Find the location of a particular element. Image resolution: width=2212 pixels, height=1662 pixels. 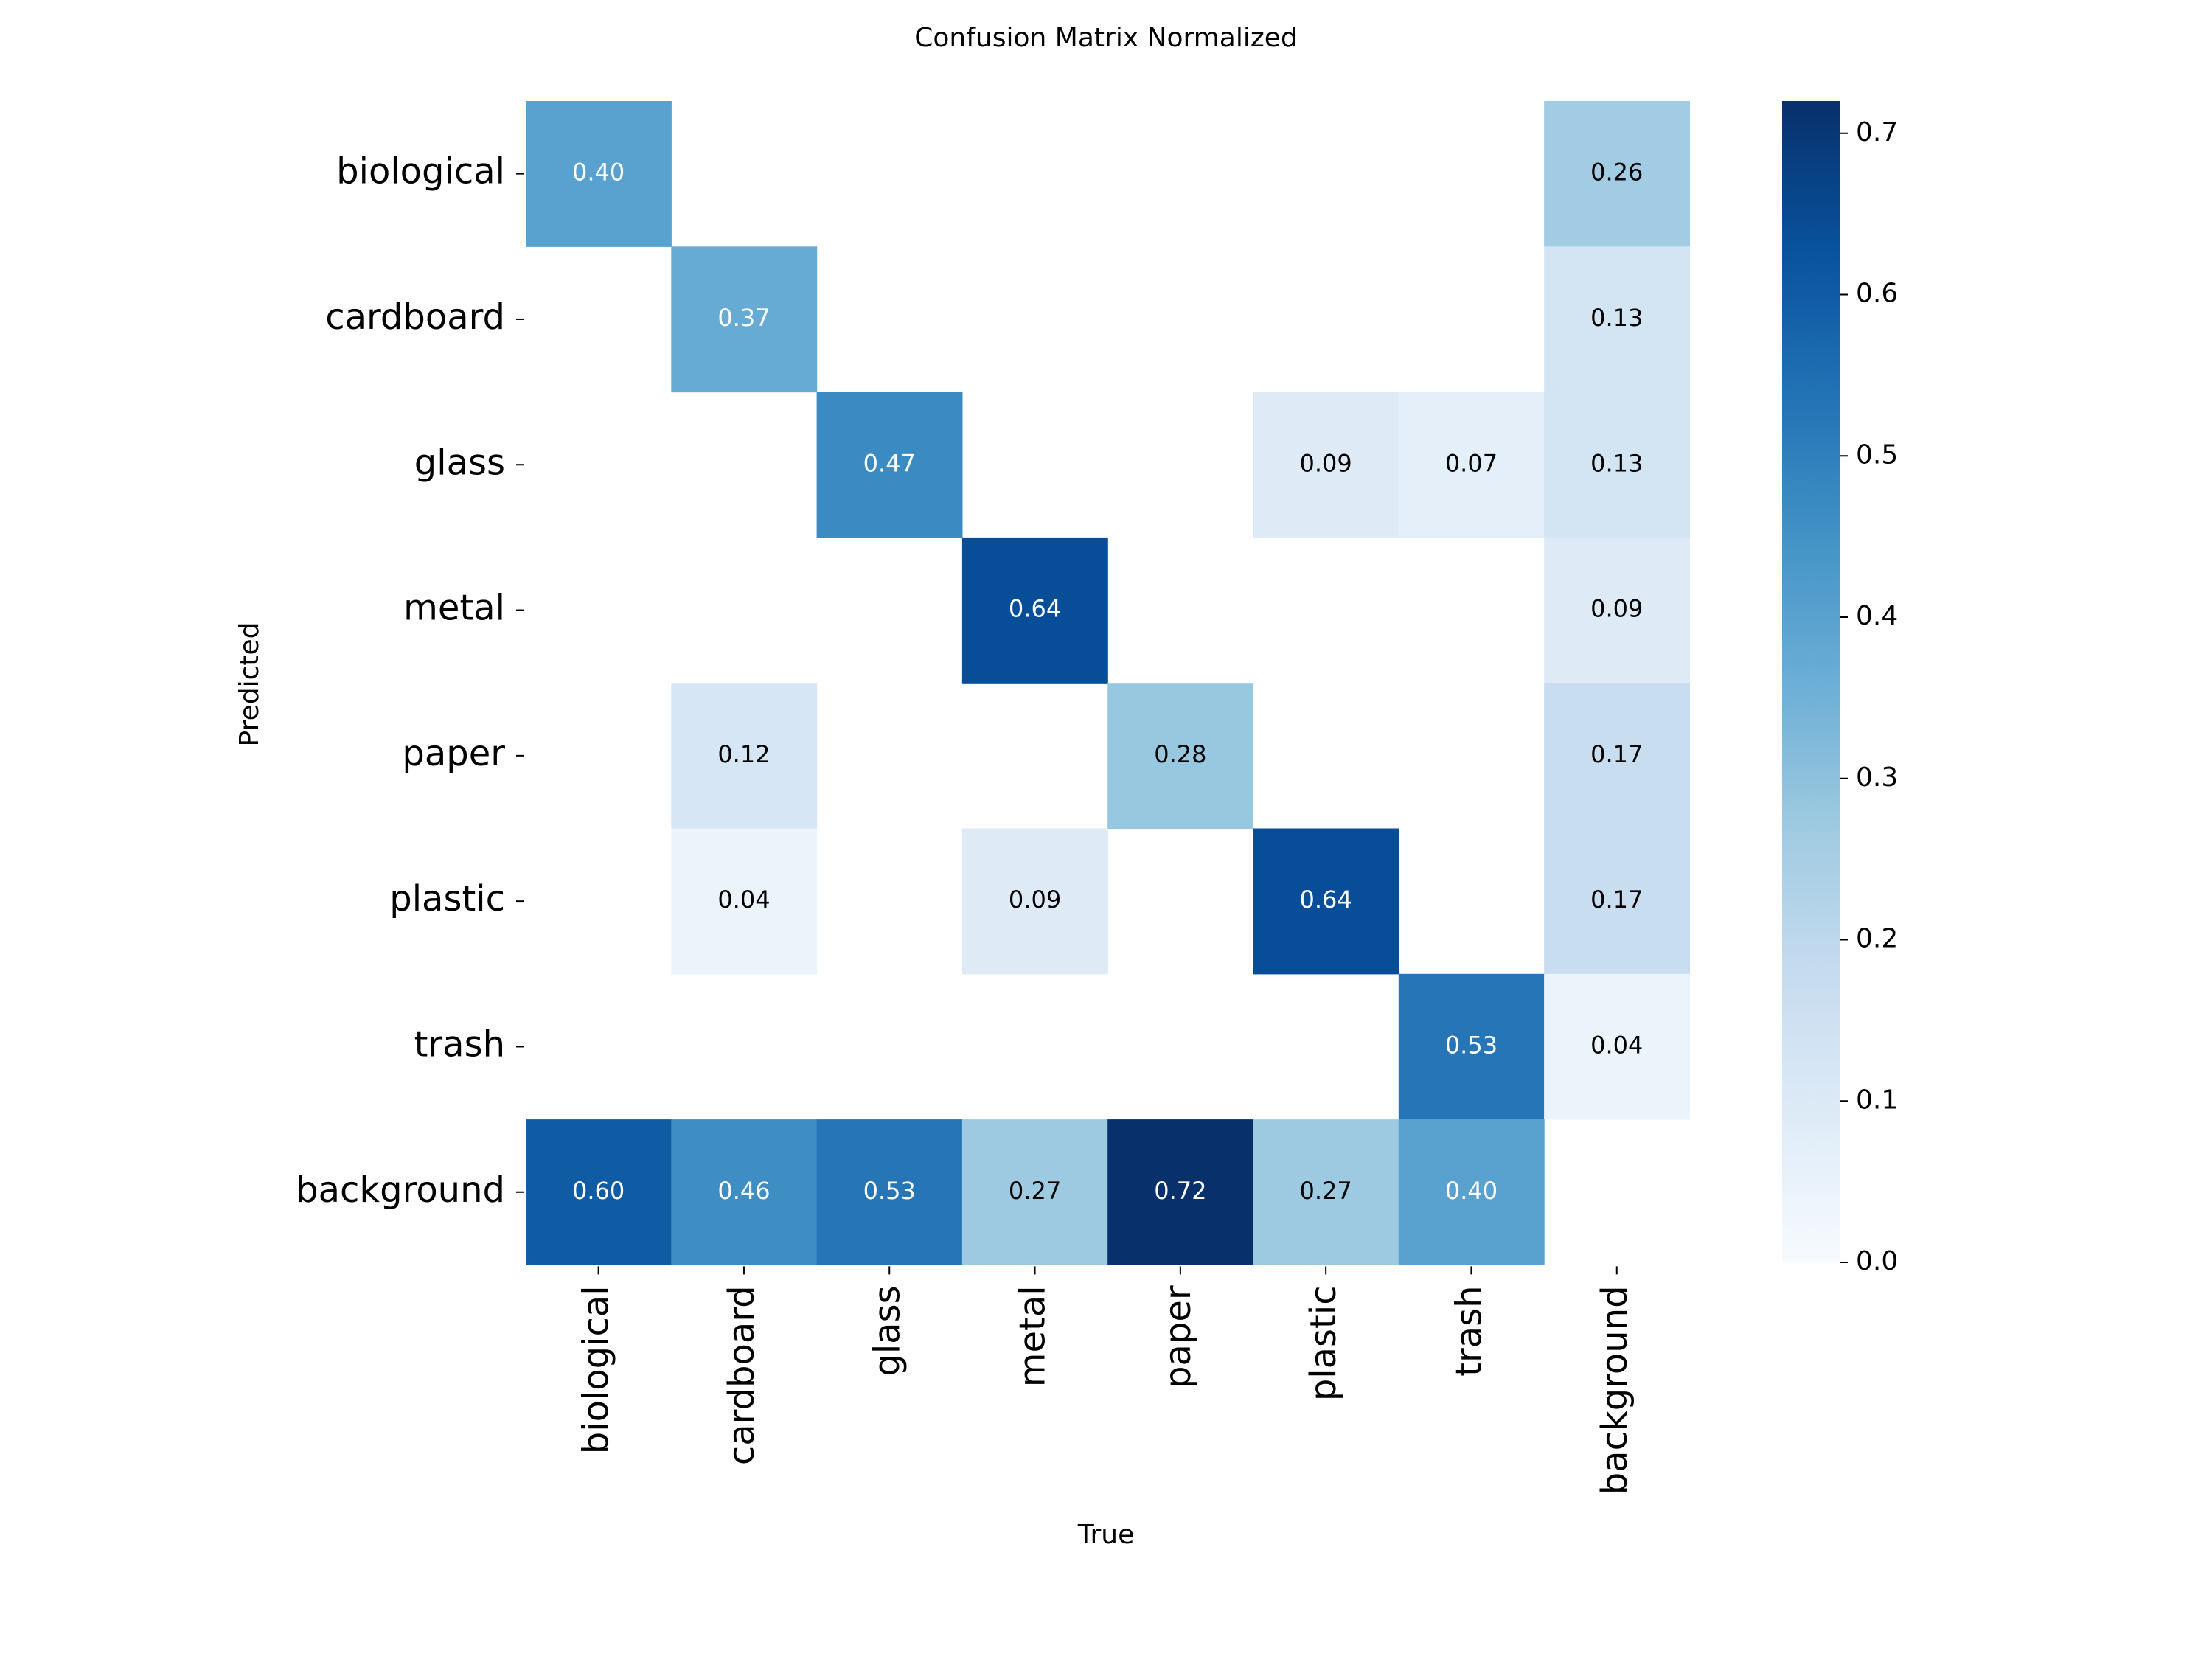

x-tick-label-paper: paper is located at coordinates (1178, 1336).